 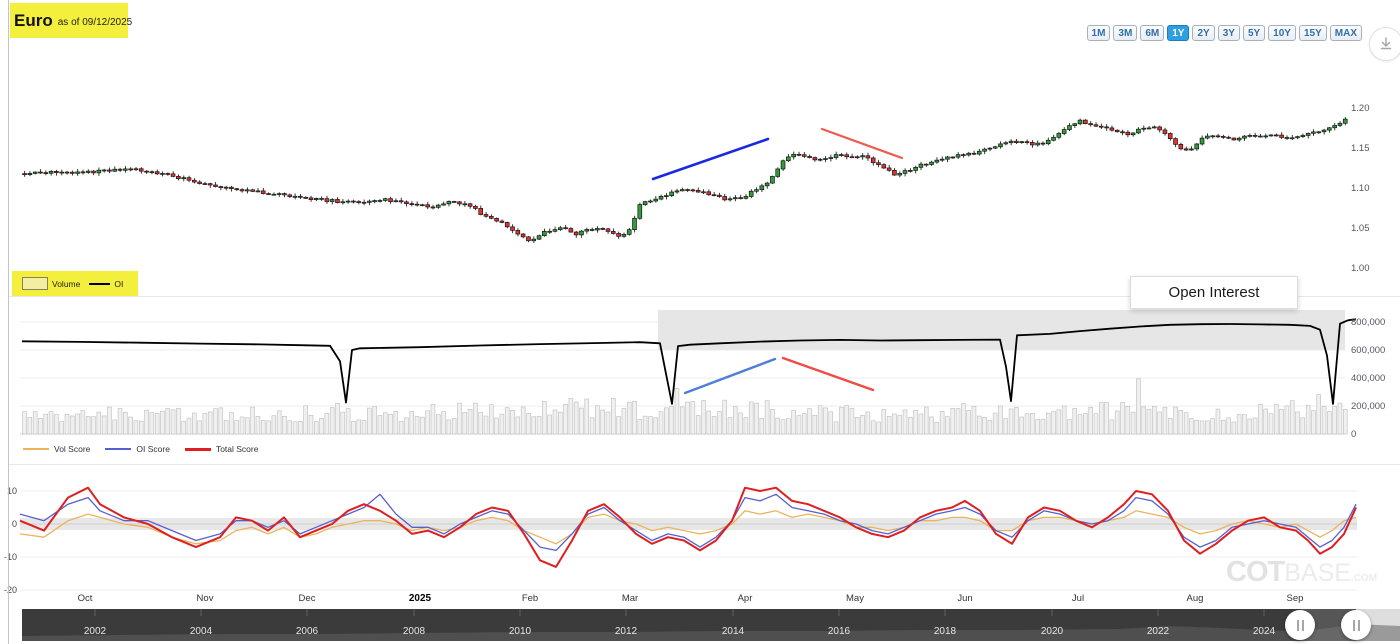 I want to click on svg-text: 2020, so click(x=1052, y=631).